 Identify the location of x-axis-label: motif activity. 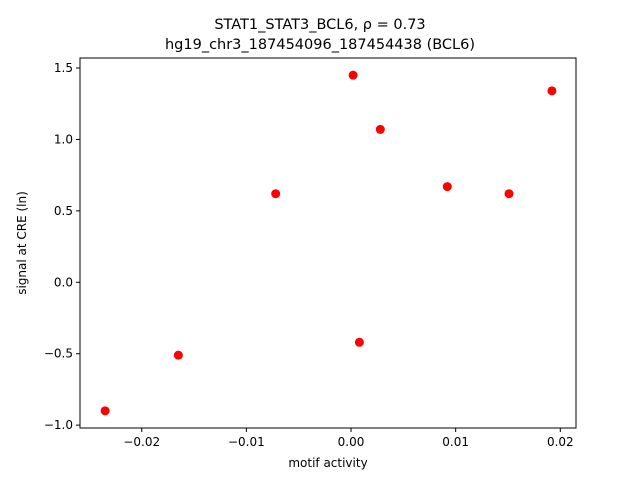
(327, 463).